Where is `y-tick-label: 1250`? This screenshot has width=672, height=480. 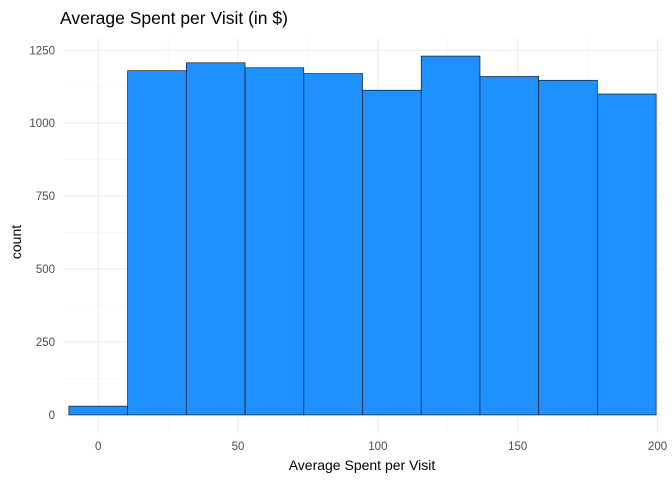 y-tick-label: 1250 is located at coordinates (42, 51).